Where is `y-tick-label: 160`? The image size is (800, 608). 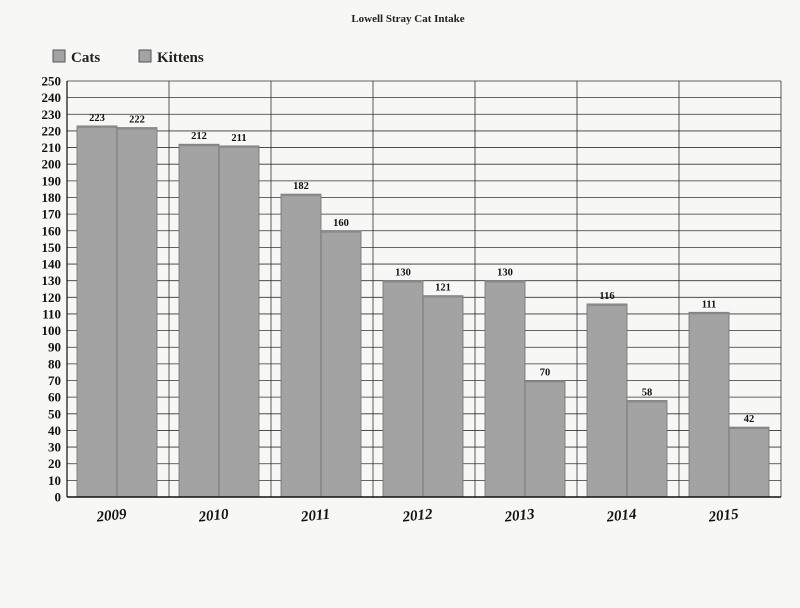 y-tick-label: 160 is located at coordinates (52, 230).